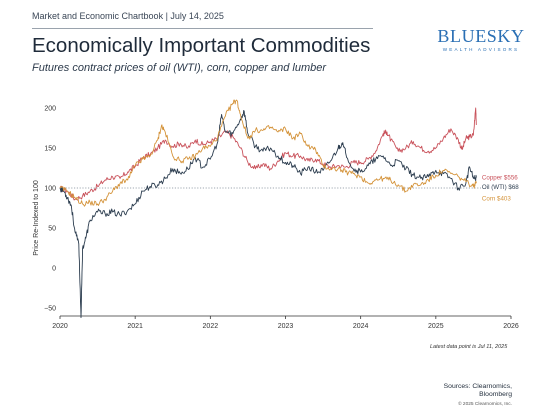 The image size is (560, 420). Describe the element at coordinates (202, 28) in the screenshot. I see `header-divider` at that location.